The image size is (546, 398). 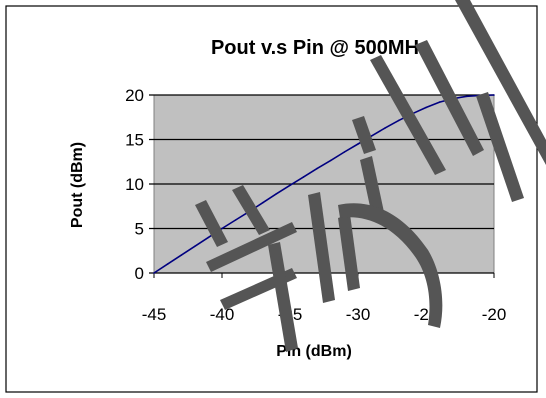 What do you see at coordinates (134, 95) in the screenshot?
I see `y-tick-label: 20` at bounding box center [134, 95].